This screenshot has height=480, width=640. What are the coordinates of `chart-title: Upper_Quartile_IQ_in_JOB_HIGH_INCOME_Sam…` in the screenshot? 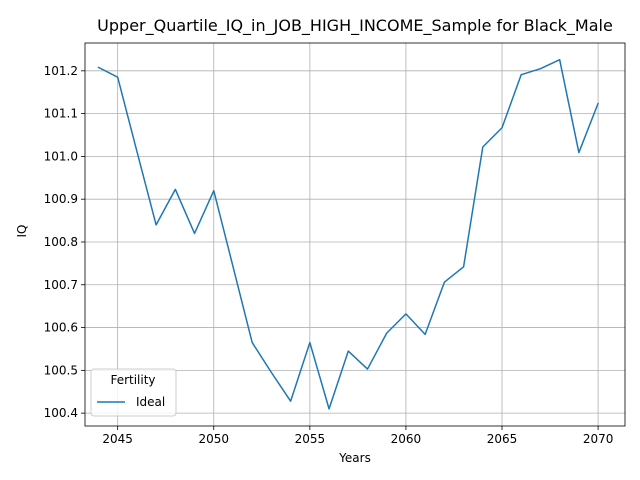 It's located at (355, 26).